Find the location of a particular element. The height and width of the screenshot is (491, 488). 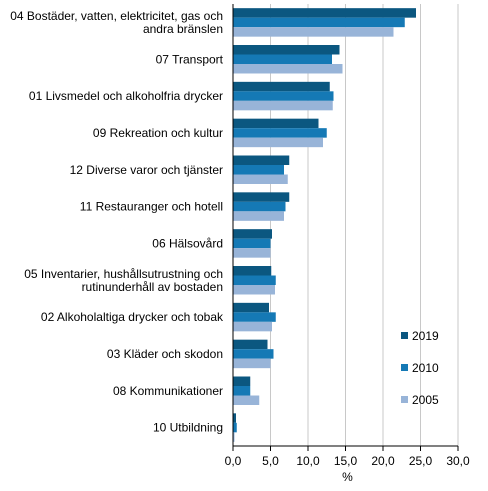

legend-label: 2010 is located at coordinates (425, 368).